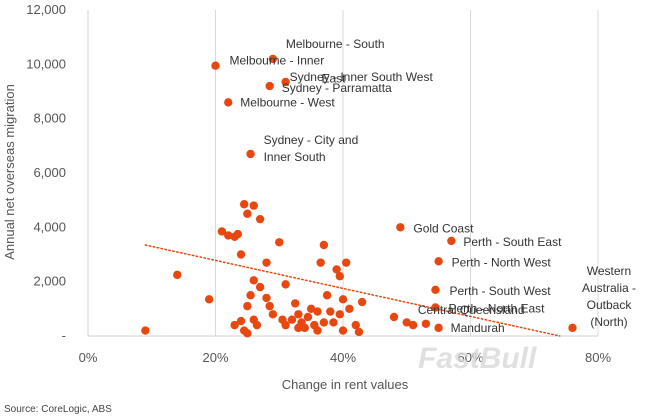 This screenshot has width=647, height=417. I want to click on y-axis-ticks: - 2,000 4,000 6,000 8,000 10,000 12,000, so click(46, 172).